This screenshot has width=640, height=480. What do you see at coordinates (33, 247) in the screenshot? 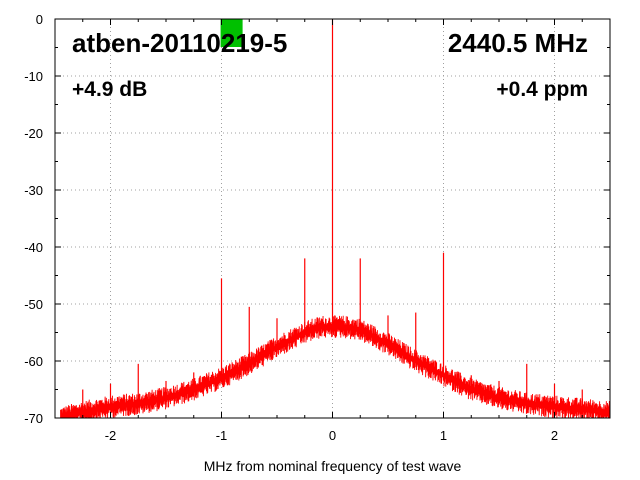
I see `y-tick-label: -40` at bounding box center [33, 247].